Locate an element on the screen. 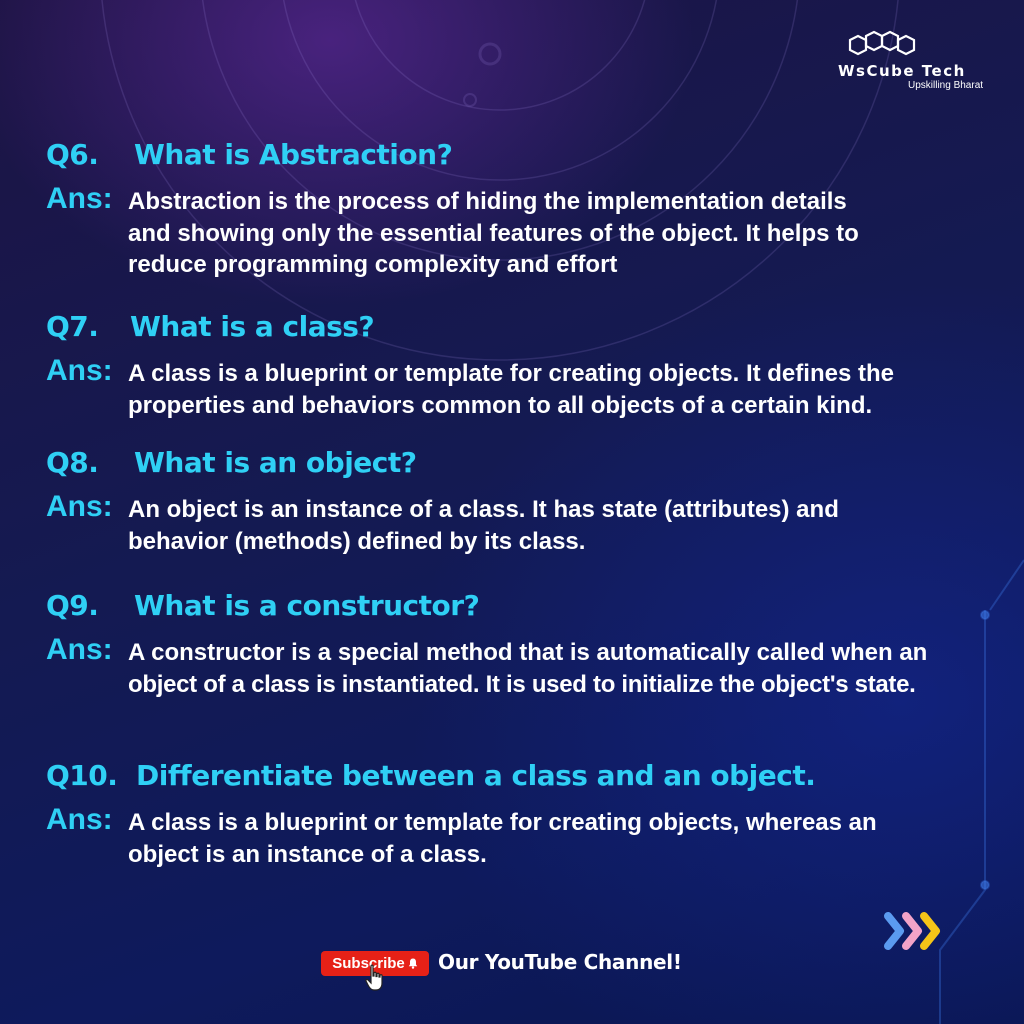  answer-line: object is an instance of a class. is located at coordinates (307, 854).